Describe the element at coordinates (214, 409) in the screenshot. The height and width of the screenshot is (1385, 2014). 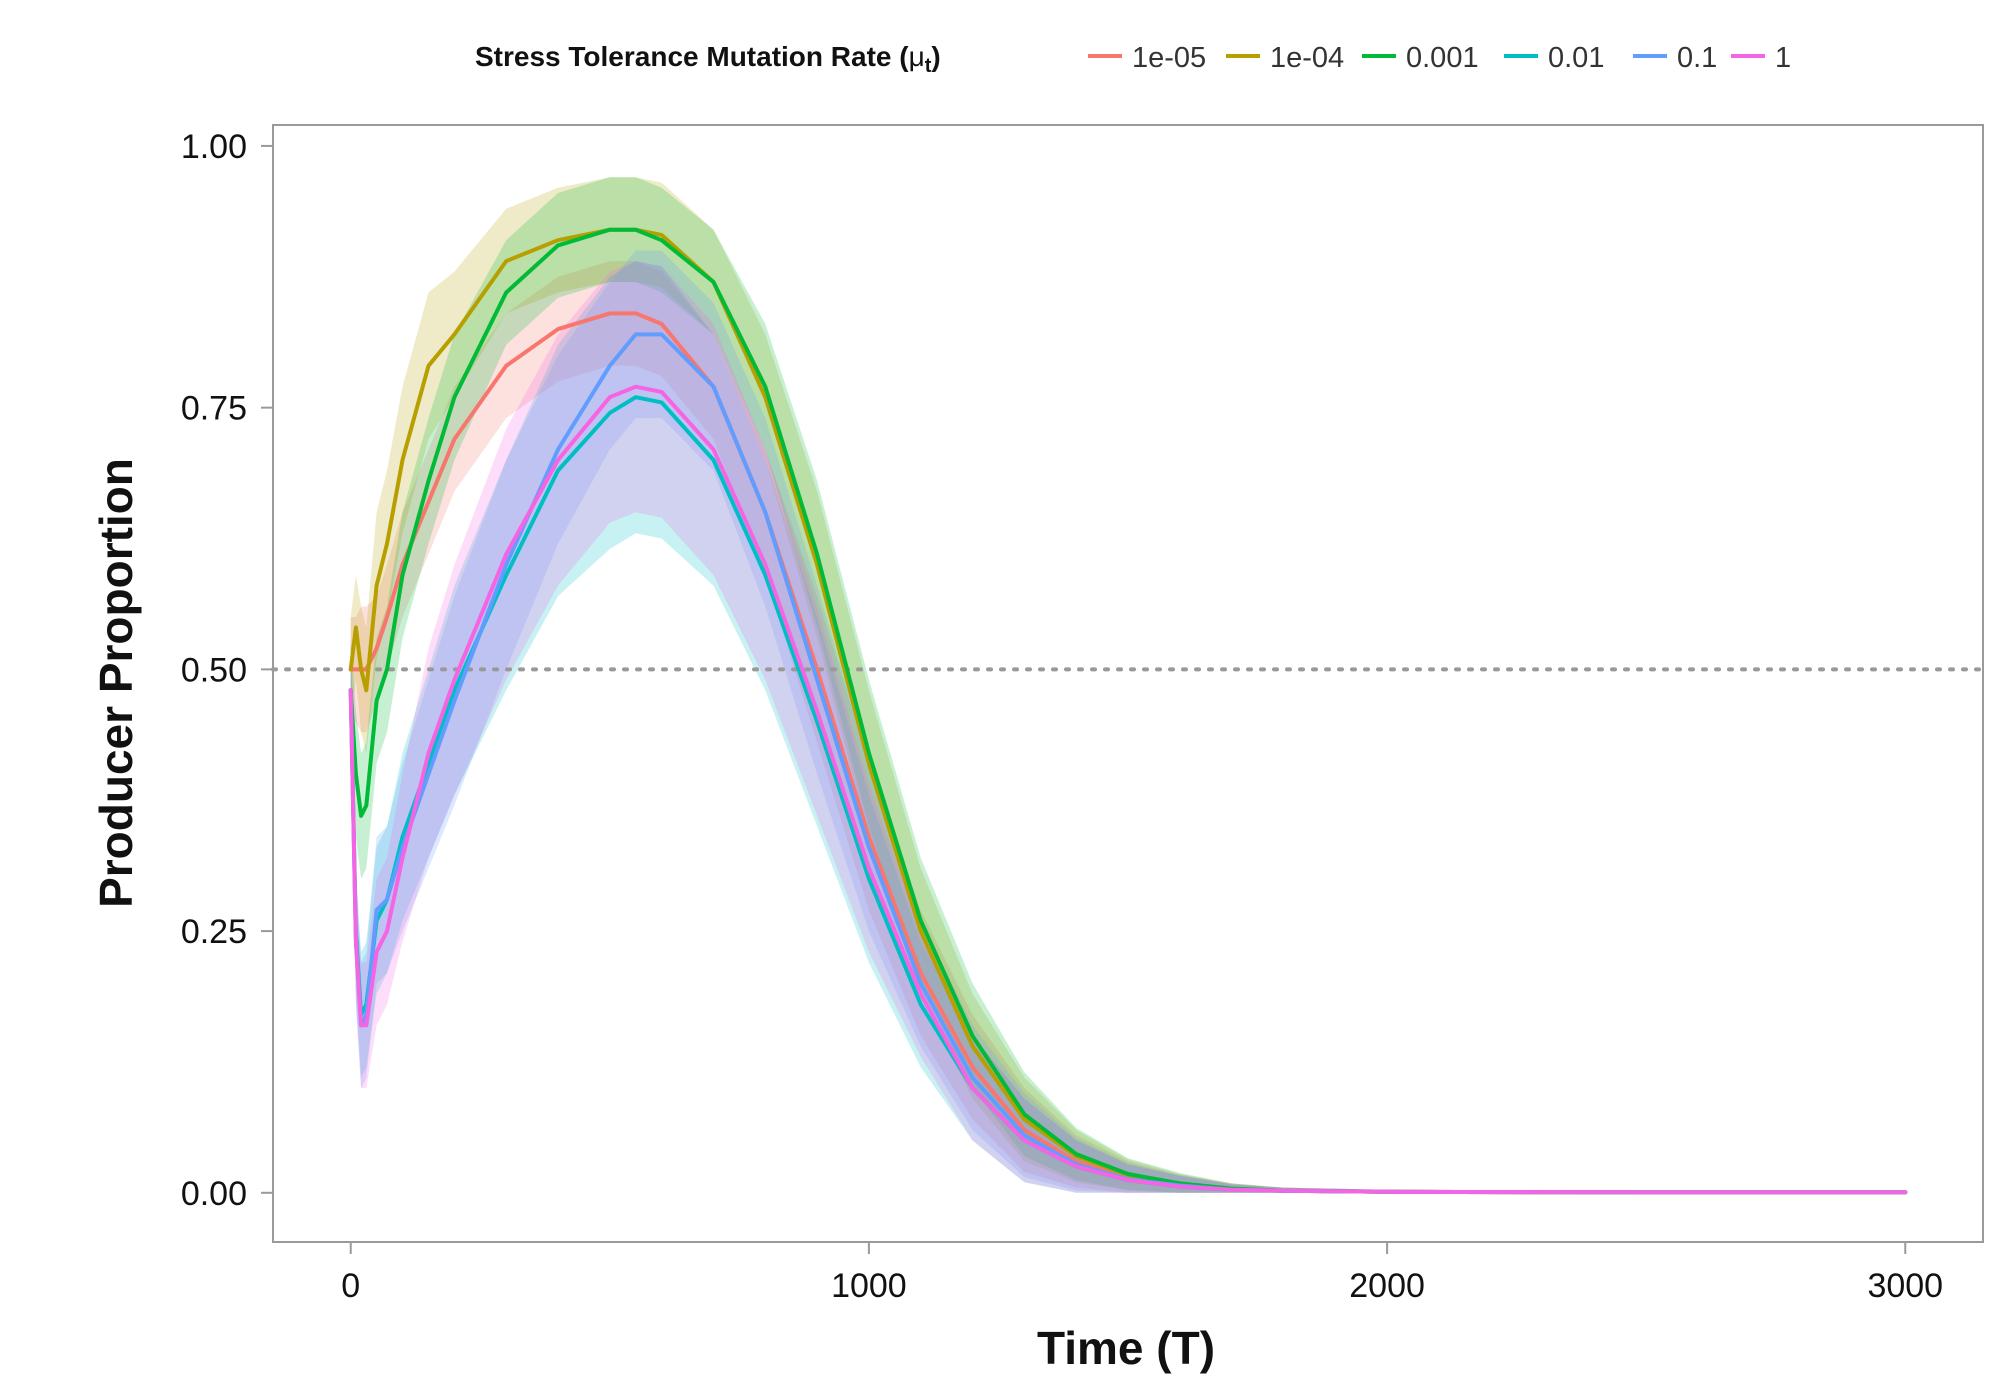
I see `y-tick-label: 0.75` at that location.